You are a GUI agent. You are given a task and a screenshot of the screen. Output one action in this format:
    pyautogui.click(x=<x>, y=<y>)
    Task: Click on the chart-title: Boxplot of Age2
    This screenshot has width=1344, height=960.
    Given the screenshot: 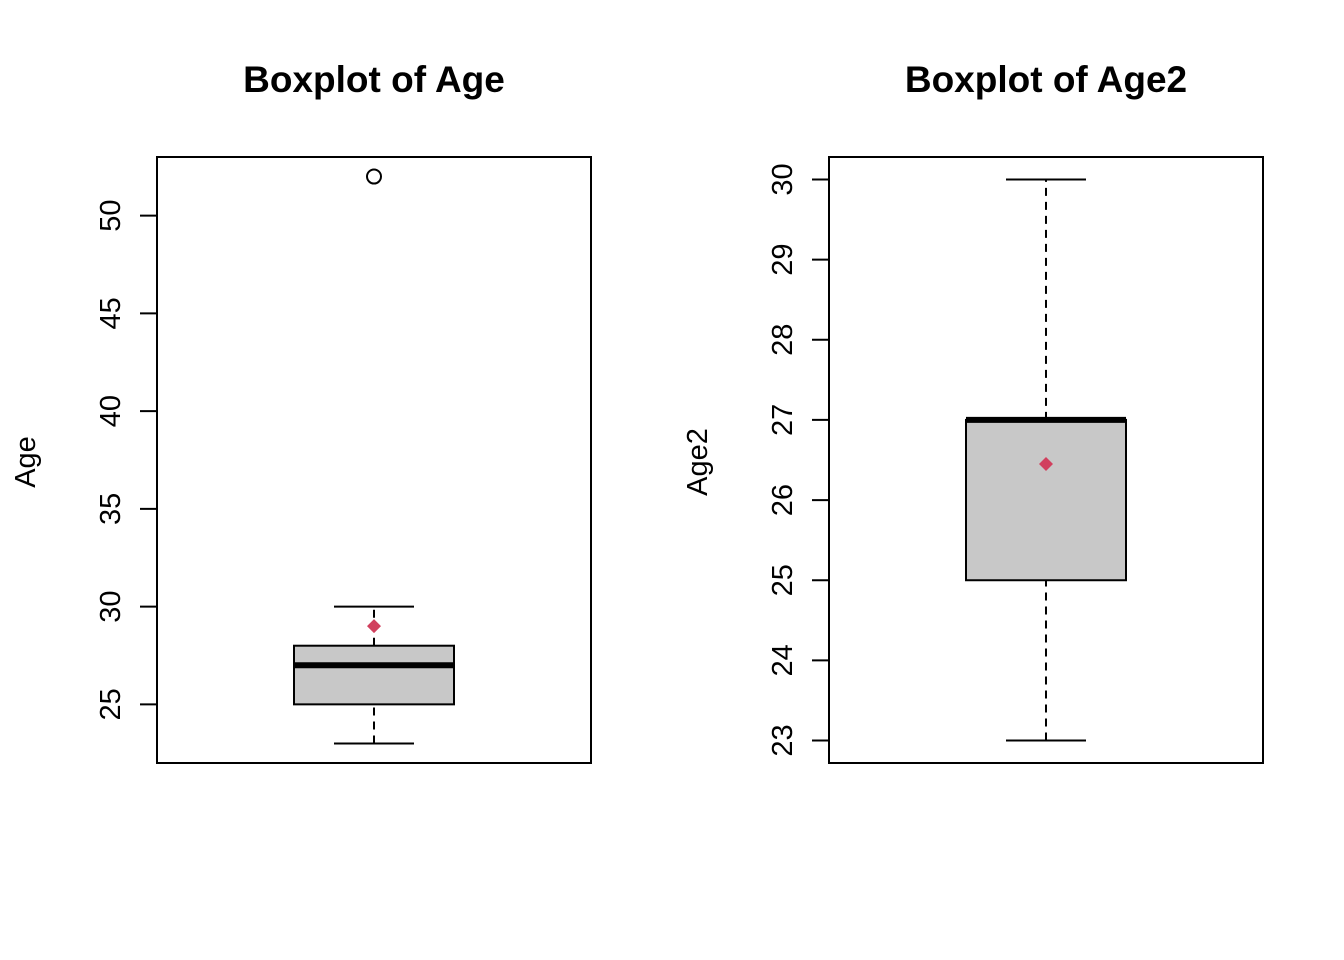 What is the action you would take?
    pyautogui.click(x=1046, y=79)
    